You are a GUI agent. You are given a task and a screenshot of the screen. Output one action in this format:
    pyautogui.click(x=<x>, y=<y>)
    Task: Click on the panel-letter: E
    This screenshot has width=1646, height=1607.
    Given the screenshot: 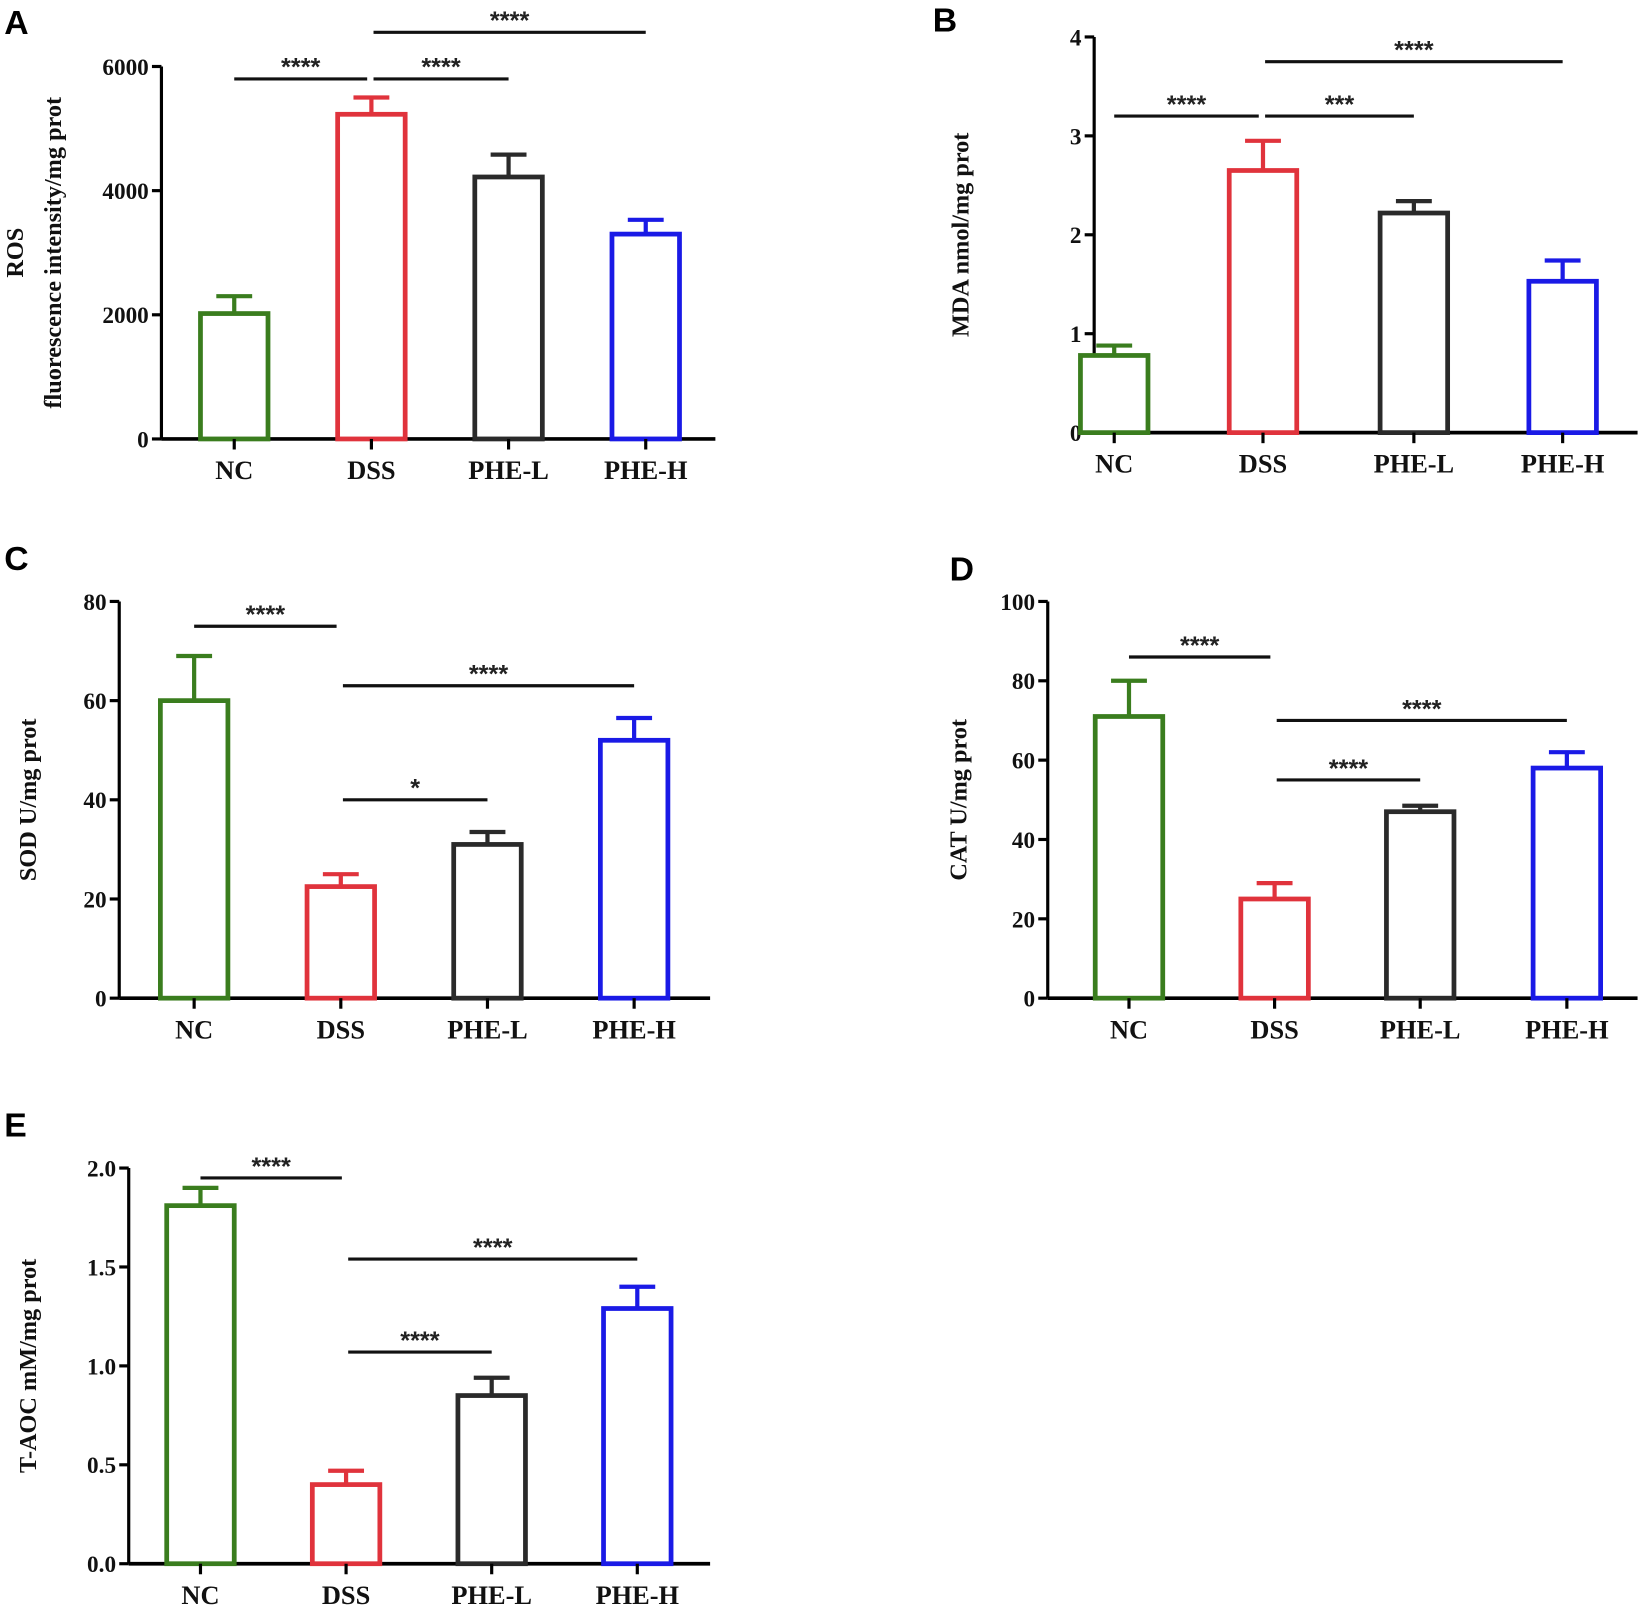 What is the action you would take?
    pyautogui.click(x=15, y=1125)
    